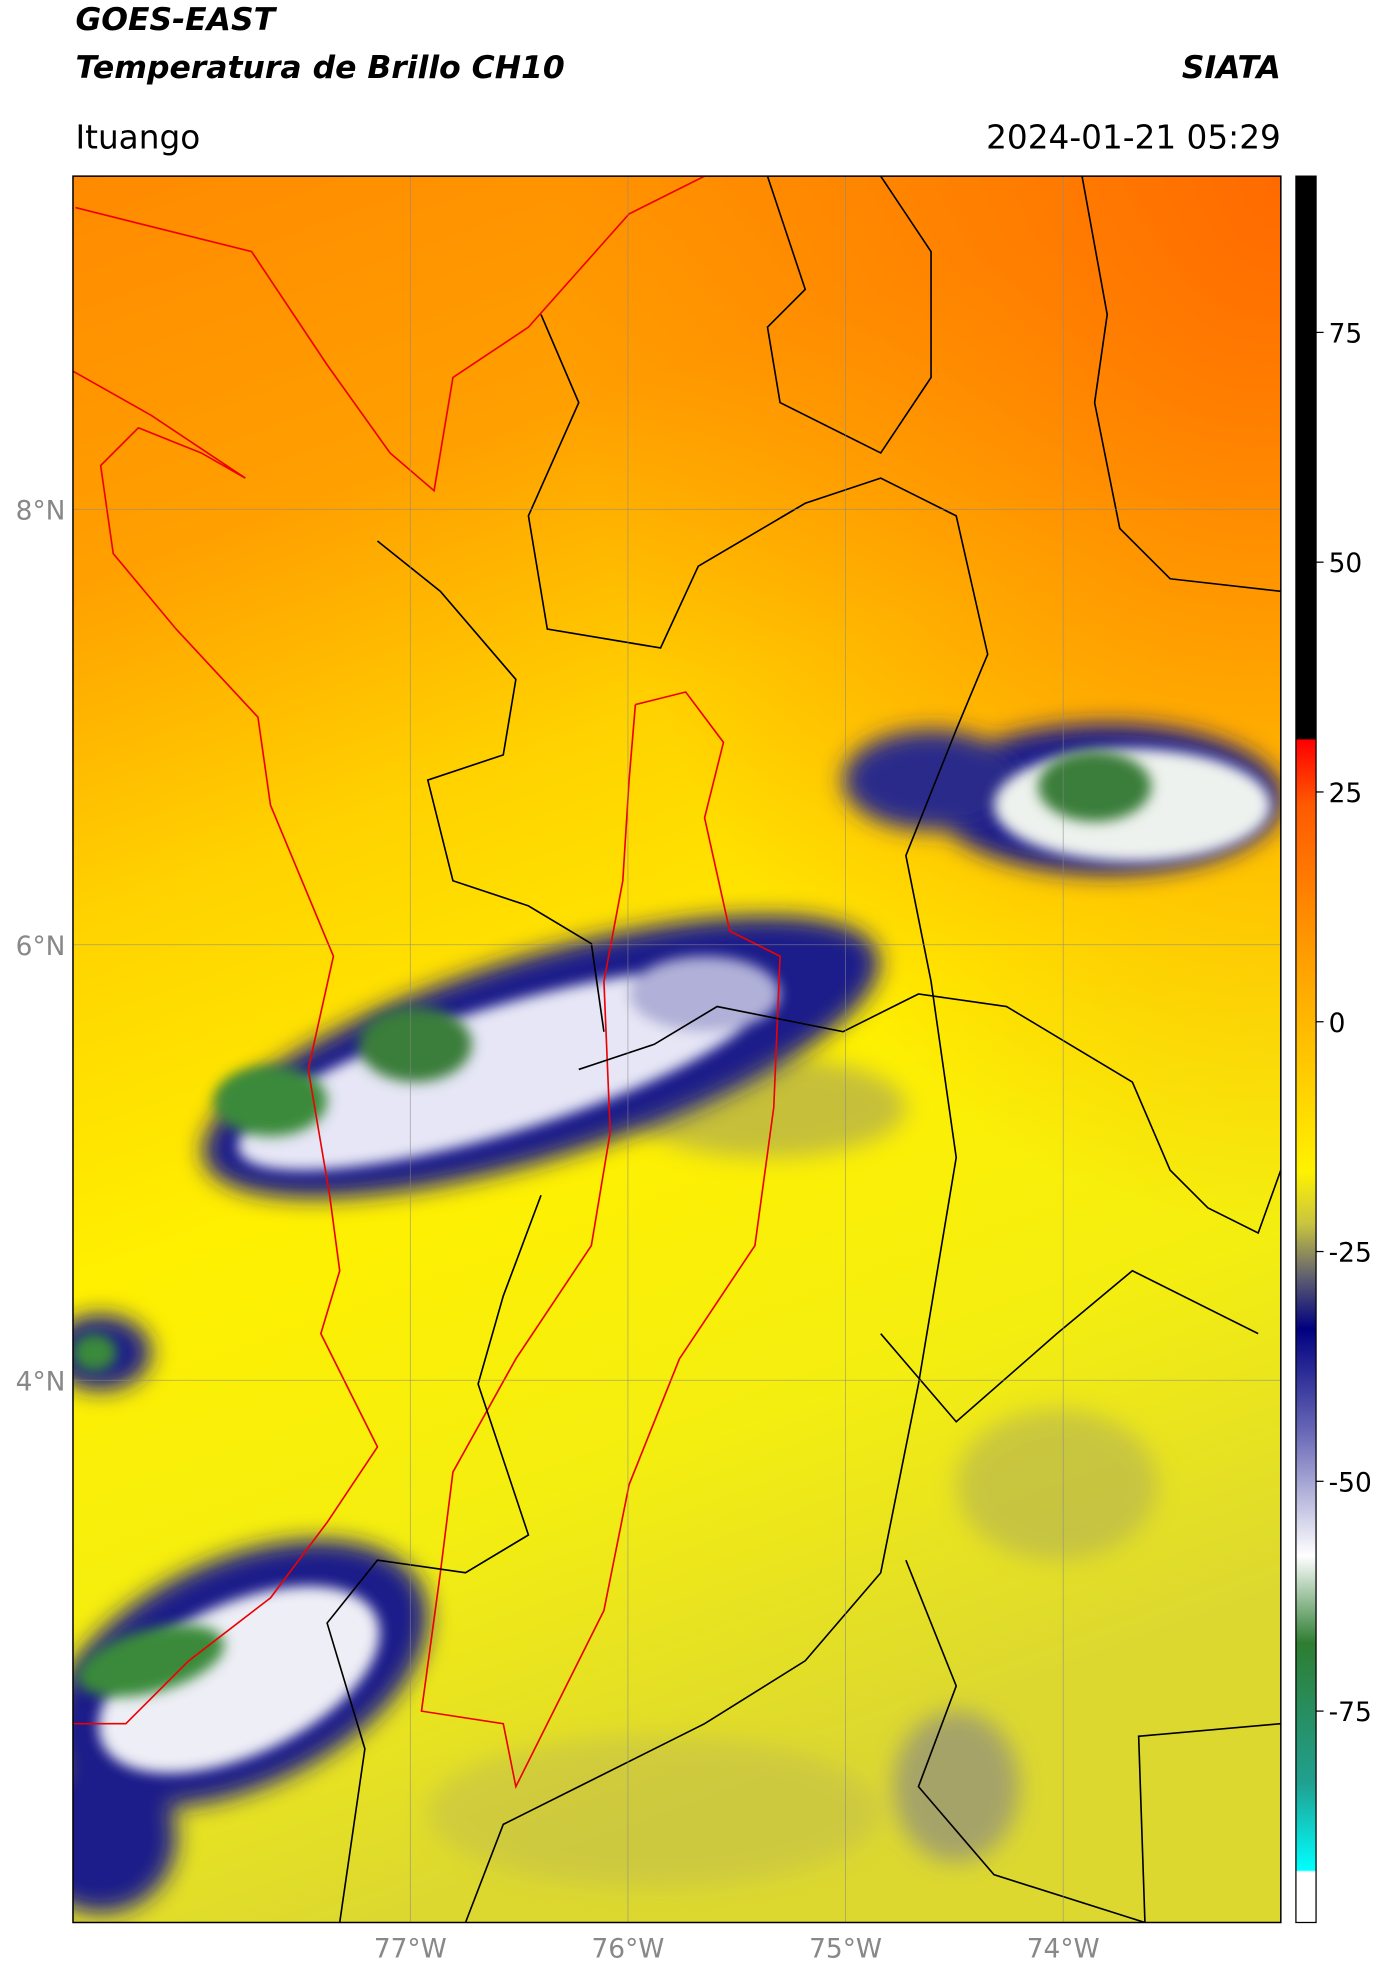  Describe the element at coordinates (845, 1949) in the screenshot. I see `x-tick-label: 75°W` at that location.